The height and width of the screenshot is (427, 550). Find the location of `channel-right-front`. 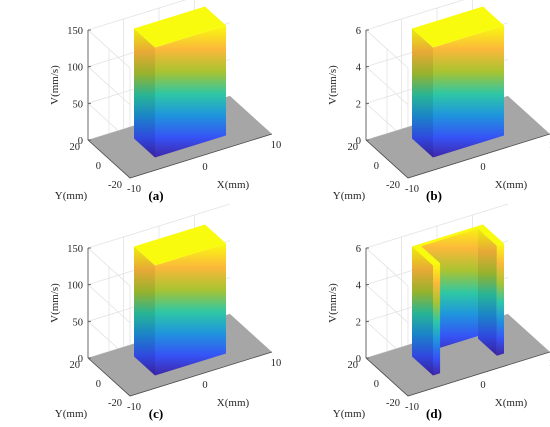

channel-right-front is located at coordinates (500, 299).